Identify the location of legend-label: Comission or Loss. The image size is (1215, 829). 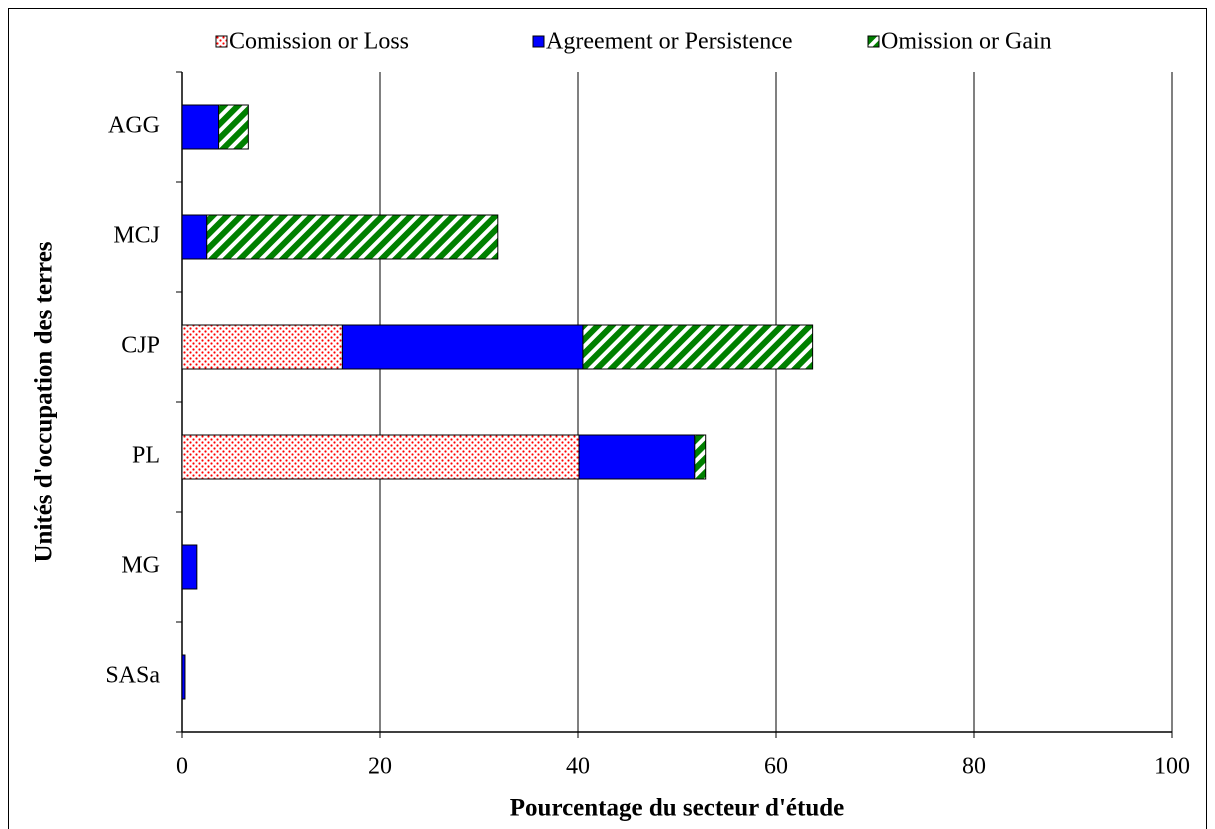
(319, 42).